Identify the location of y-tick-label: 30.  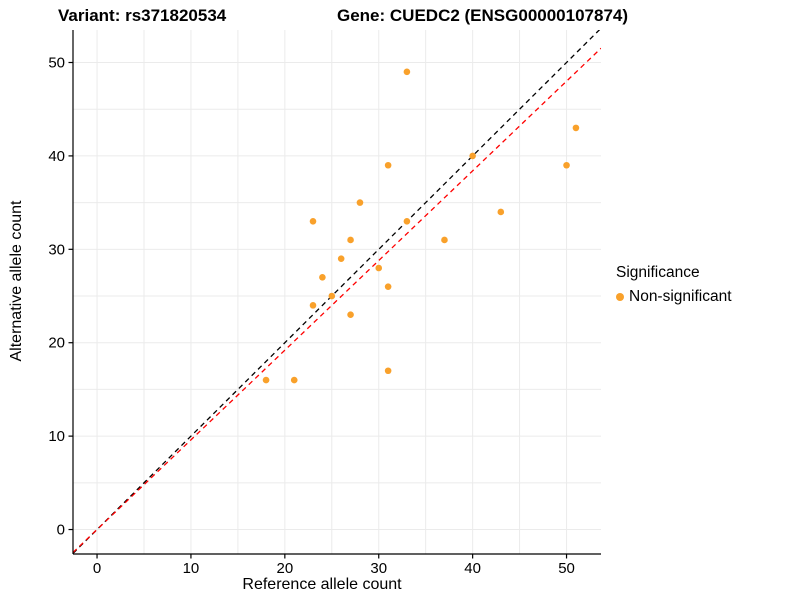
(56, 249).